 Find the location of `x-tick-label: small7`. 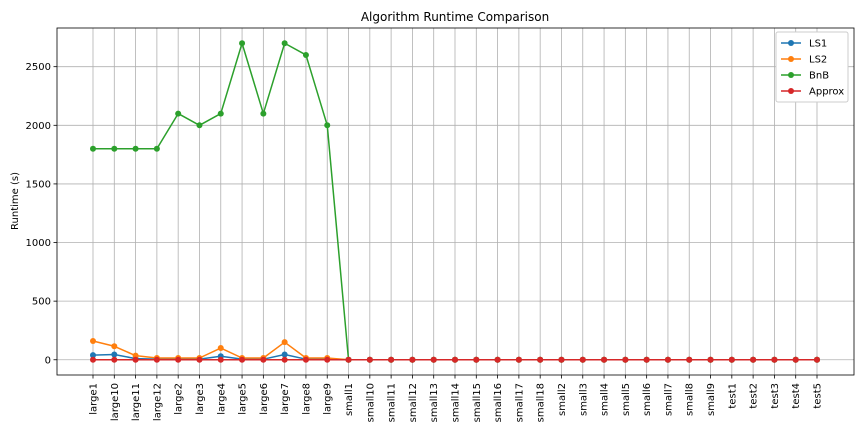

x-tick-label: small7 is located at coordinates (668, 399).